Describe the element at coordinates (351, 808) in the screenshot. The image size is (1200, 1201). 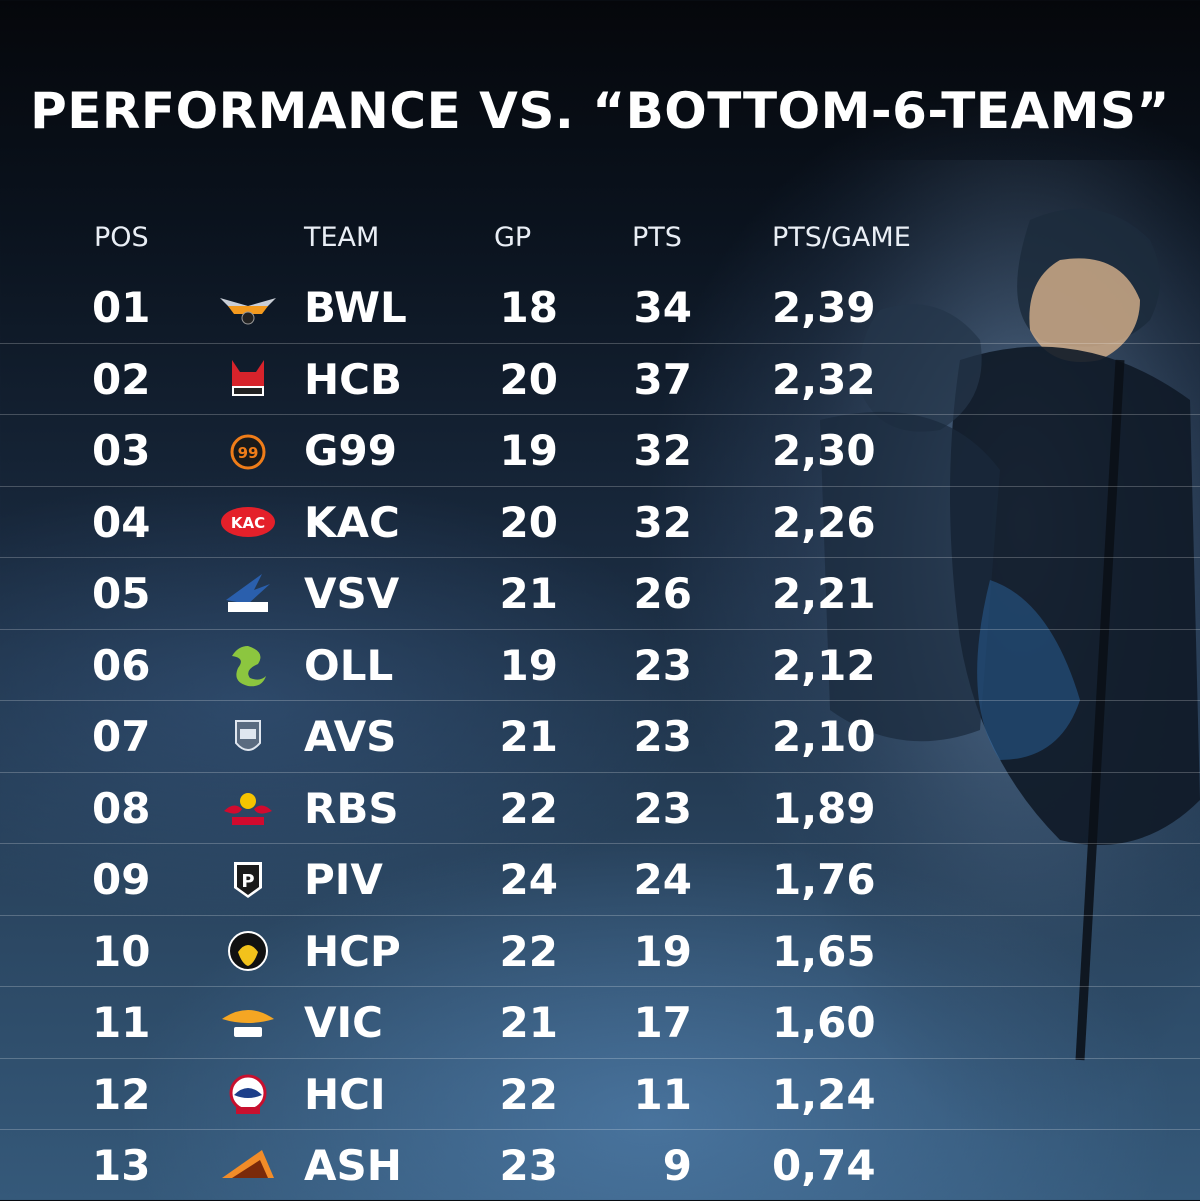
I see `team-cell: RBS` at that location.